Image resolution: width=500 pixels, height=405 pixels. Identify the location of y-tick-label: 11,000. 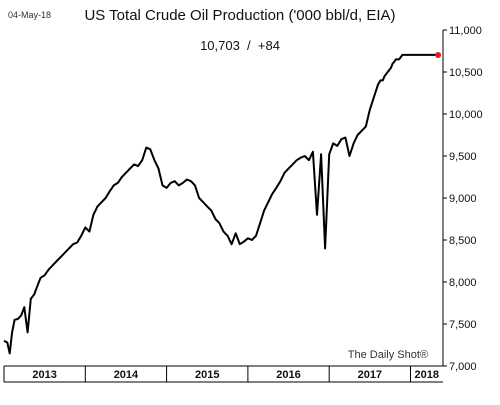
(465, 31).